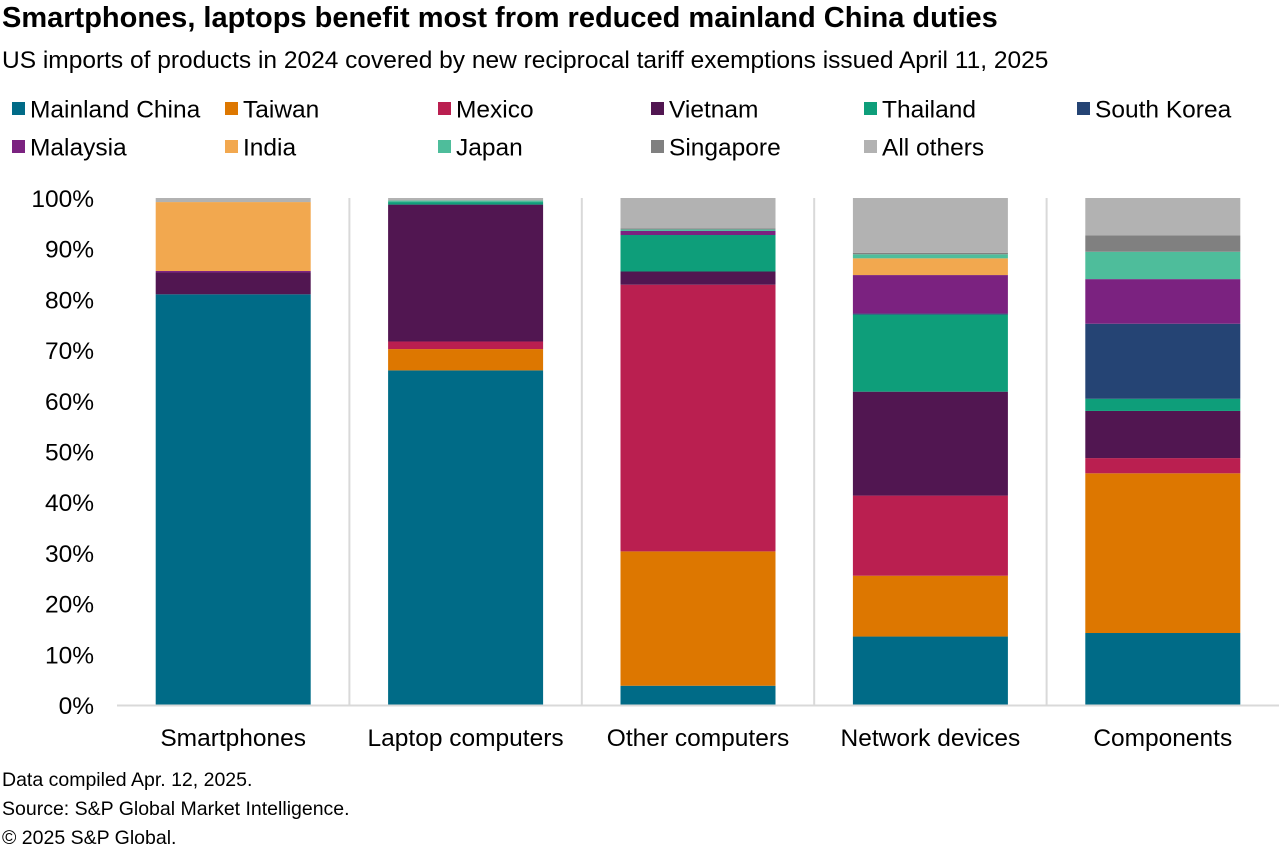 This screenshot has height=861, width=1280. I want to click on bar-segment-network-devices-all-others, so click(930, 225).